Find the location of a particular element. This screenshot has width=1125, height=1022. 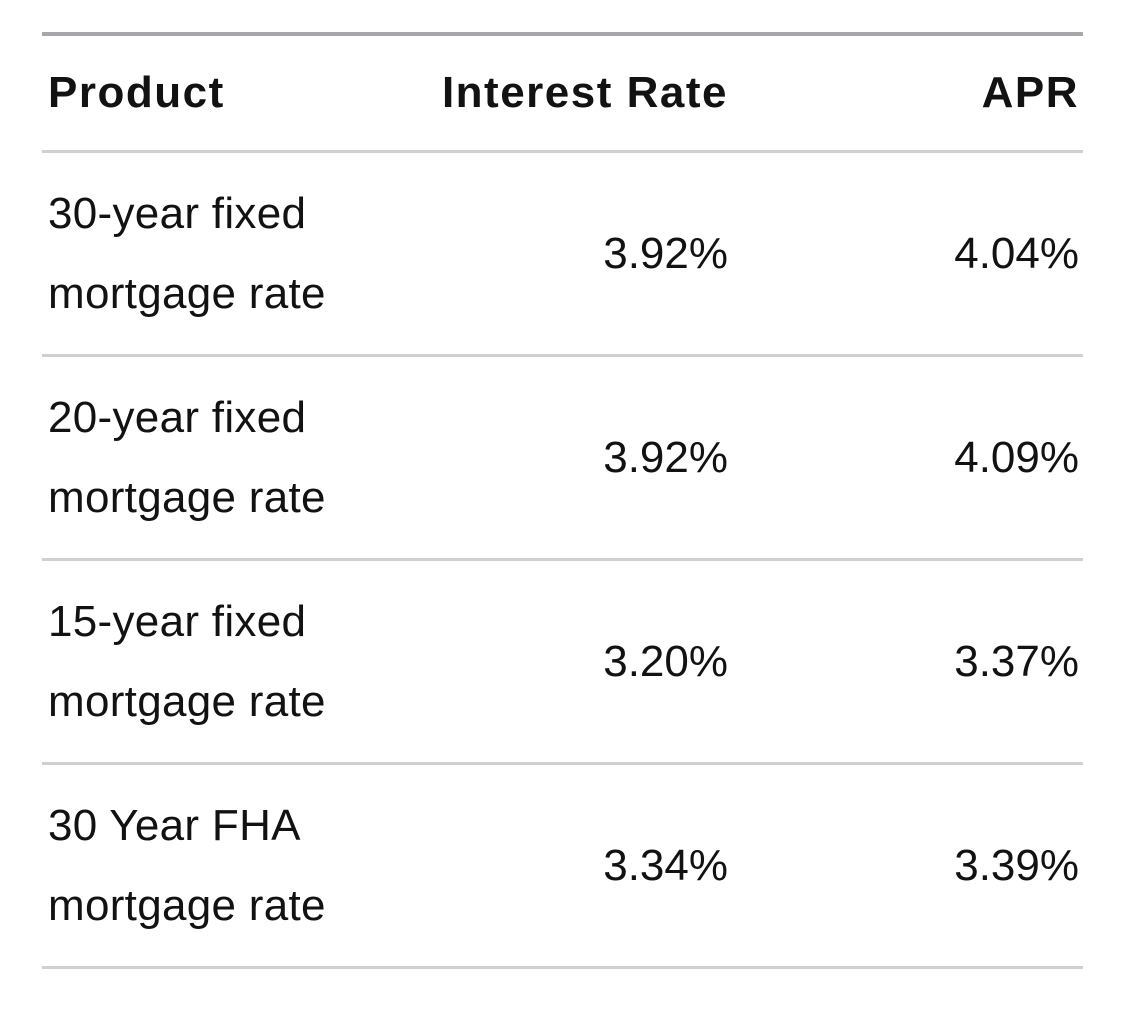

column-header-product: Product is located at coordinates (136, 92).